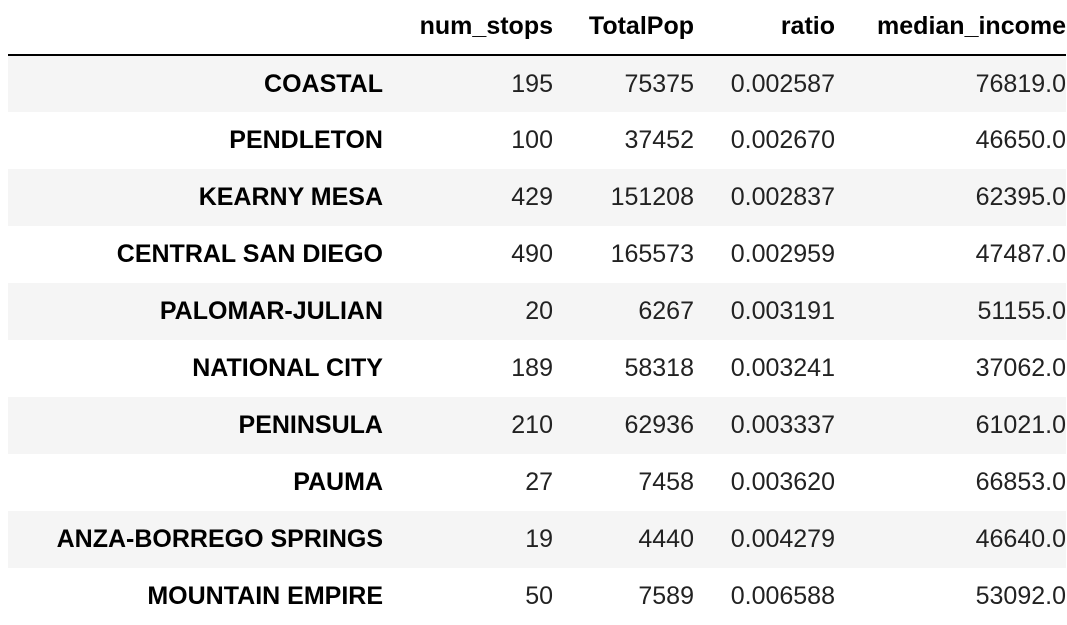  I want to click on cell-median-income: 62395.0, so click(1020, 197).